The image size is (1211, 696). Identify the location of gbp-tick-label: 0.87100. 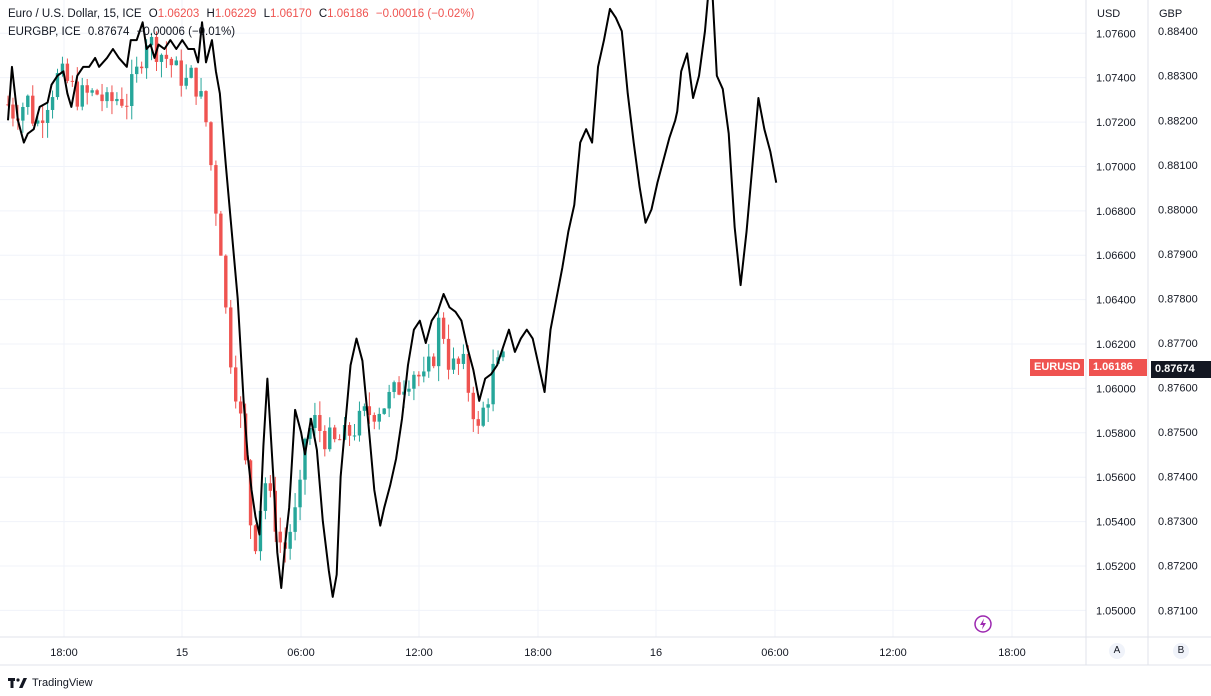
(1178, 611).